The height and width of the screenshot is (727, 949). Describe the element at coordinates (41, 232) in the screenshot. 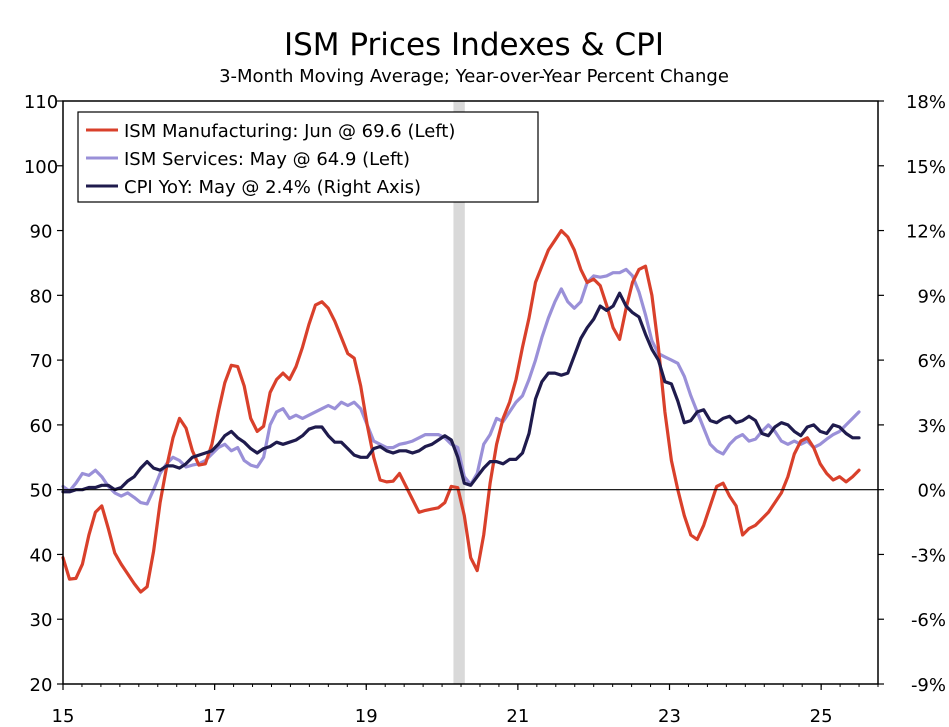

I see `left-tick-label: 90` at that location.